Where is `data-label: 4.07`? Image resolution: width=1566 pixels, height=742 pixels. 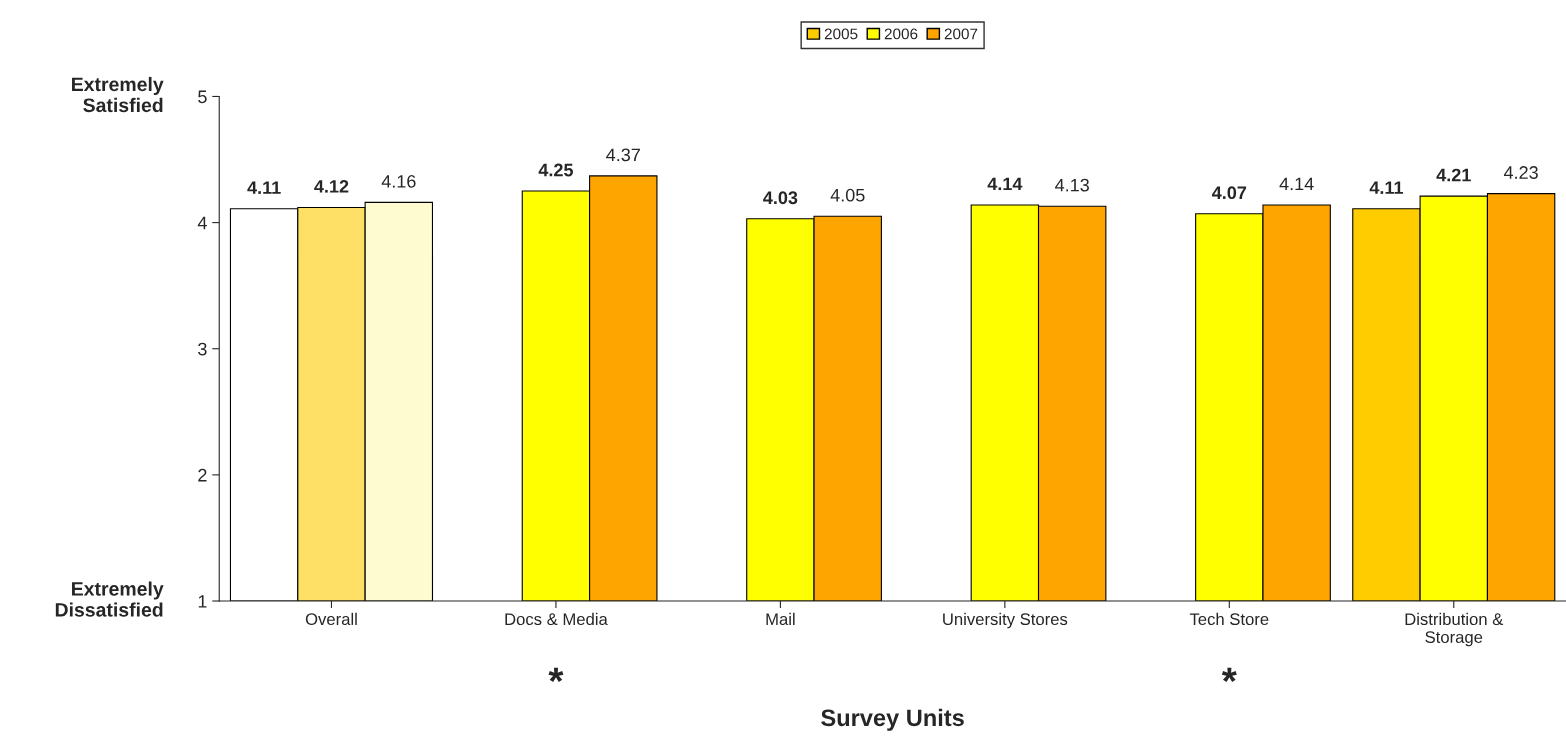
data-label: 4.07 is located at coordinates (1229, 193).